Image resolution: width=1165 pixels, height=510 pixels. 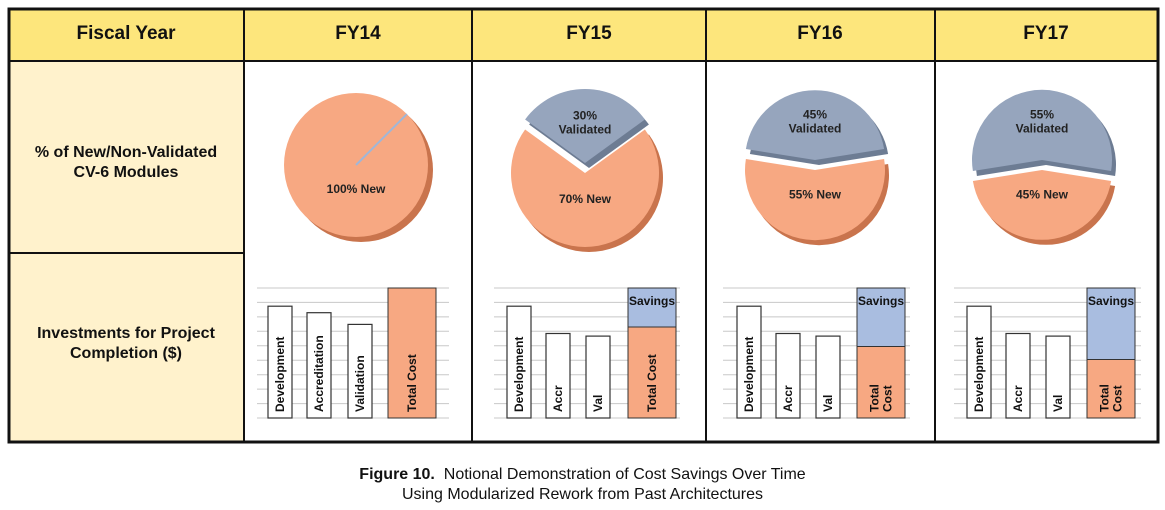 I want to click on row-label-new-modules-line1: % of New/Non-Validated, so click(x=126, y=152).